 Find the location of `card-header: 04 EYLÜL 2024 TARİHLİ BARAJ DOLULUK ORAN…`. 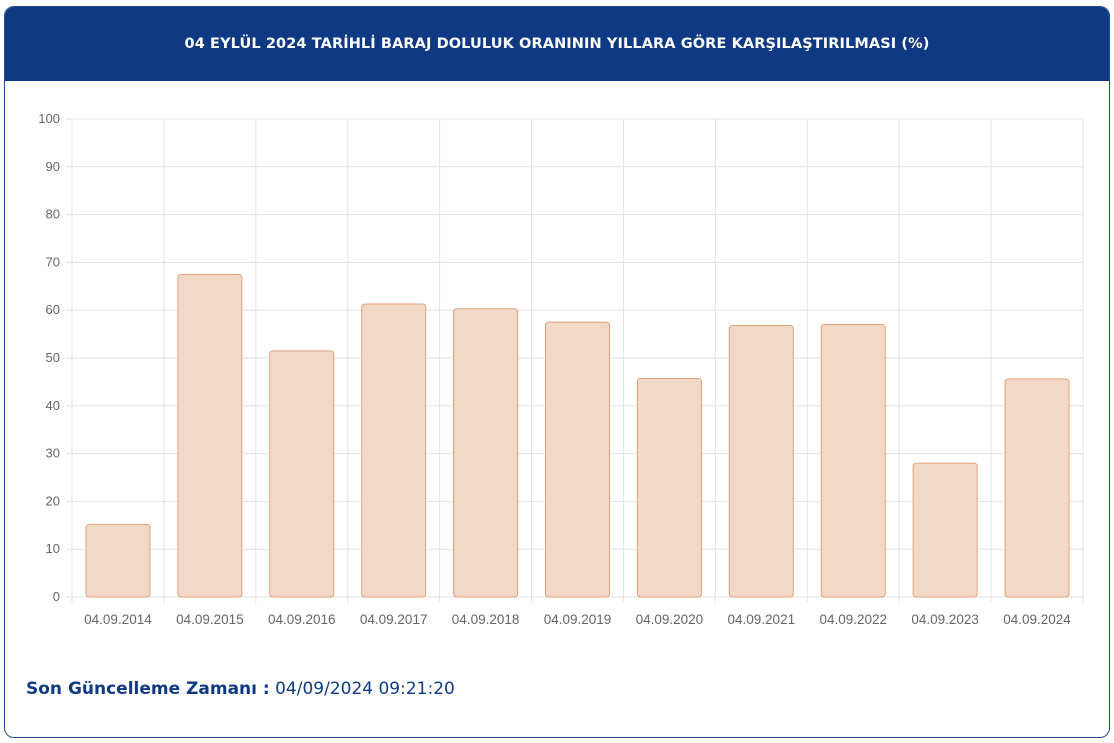

card-header: 04 EYLÜL 2024 TARİHLİ BARAJ DOLULUK ORAN… is located at coordinates (557, 44).